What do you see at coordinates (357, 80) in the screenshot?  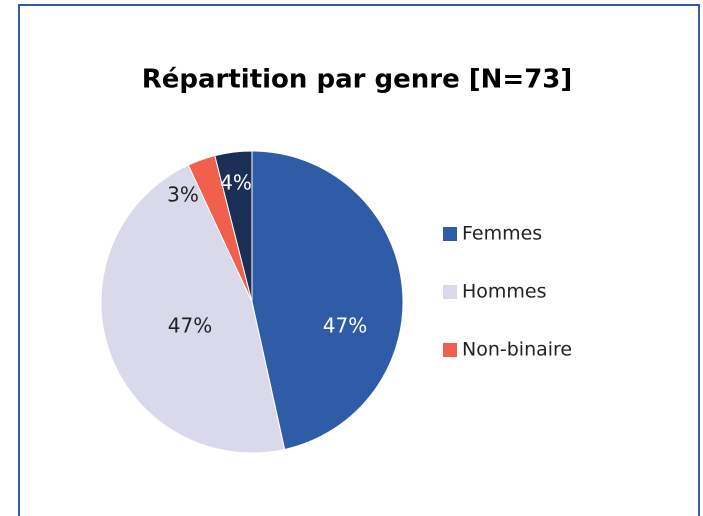 I see `chart-title: Répartition par genre [N=73]` at bounding box center [357, 80].